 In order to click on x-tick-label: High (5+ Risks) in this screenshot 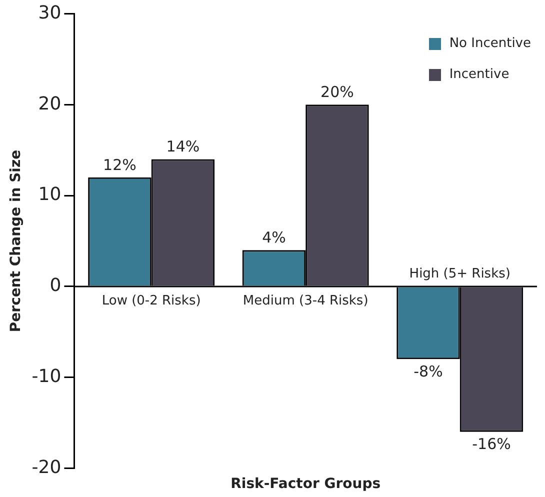, I will do `click(459, 274)`.